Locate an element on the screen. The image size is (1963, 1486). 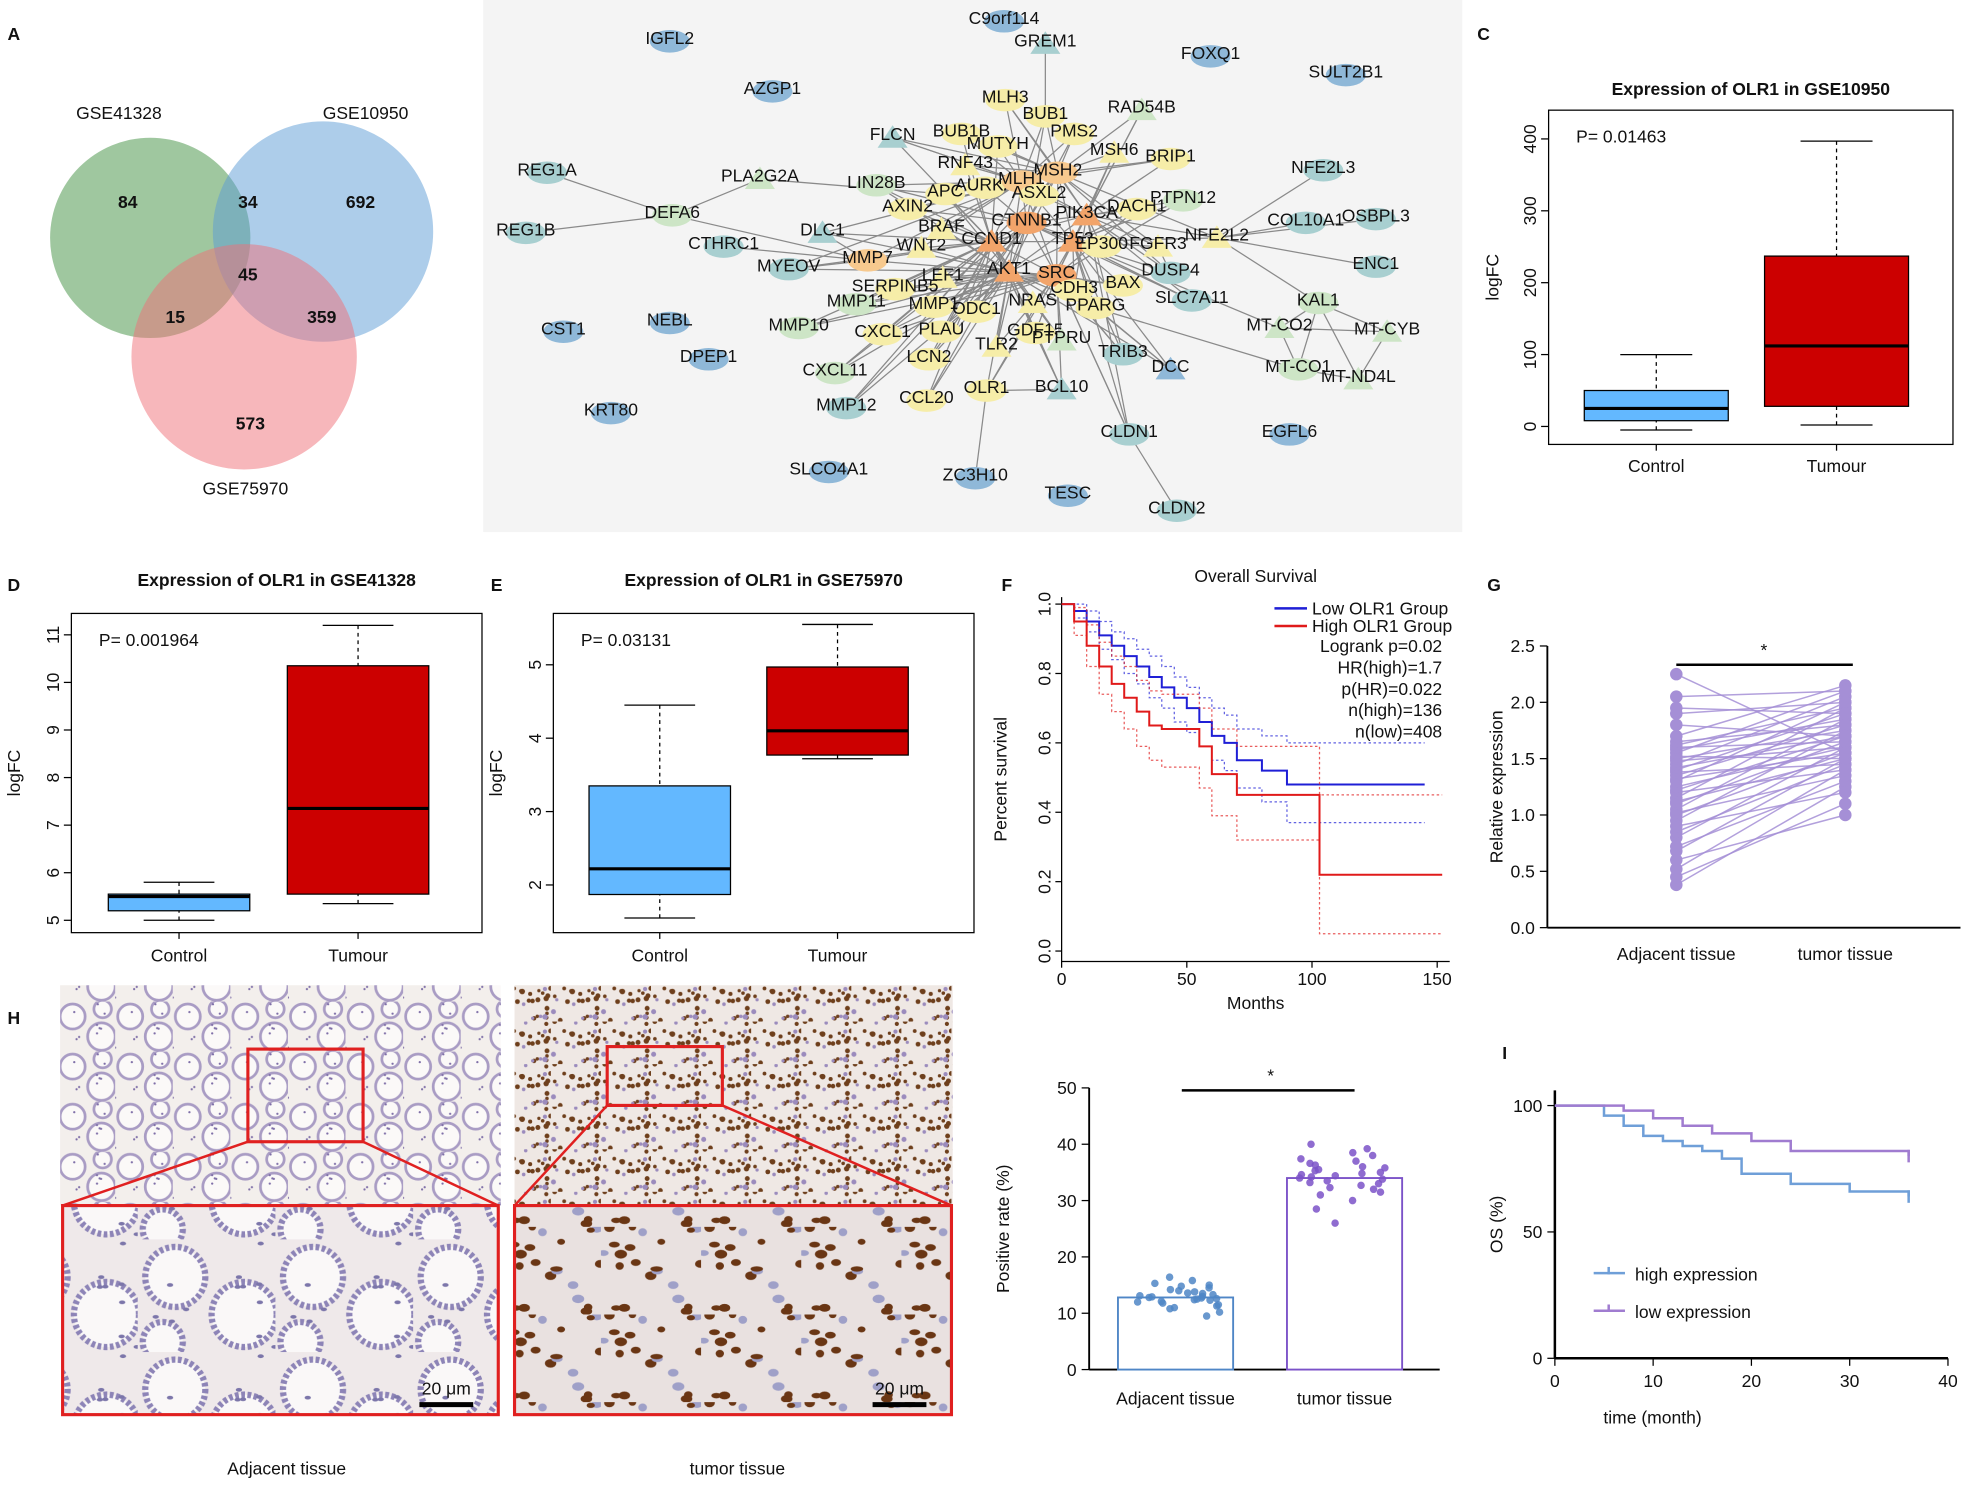
x-tick-label: Control is located at coordinates (1656, 466).